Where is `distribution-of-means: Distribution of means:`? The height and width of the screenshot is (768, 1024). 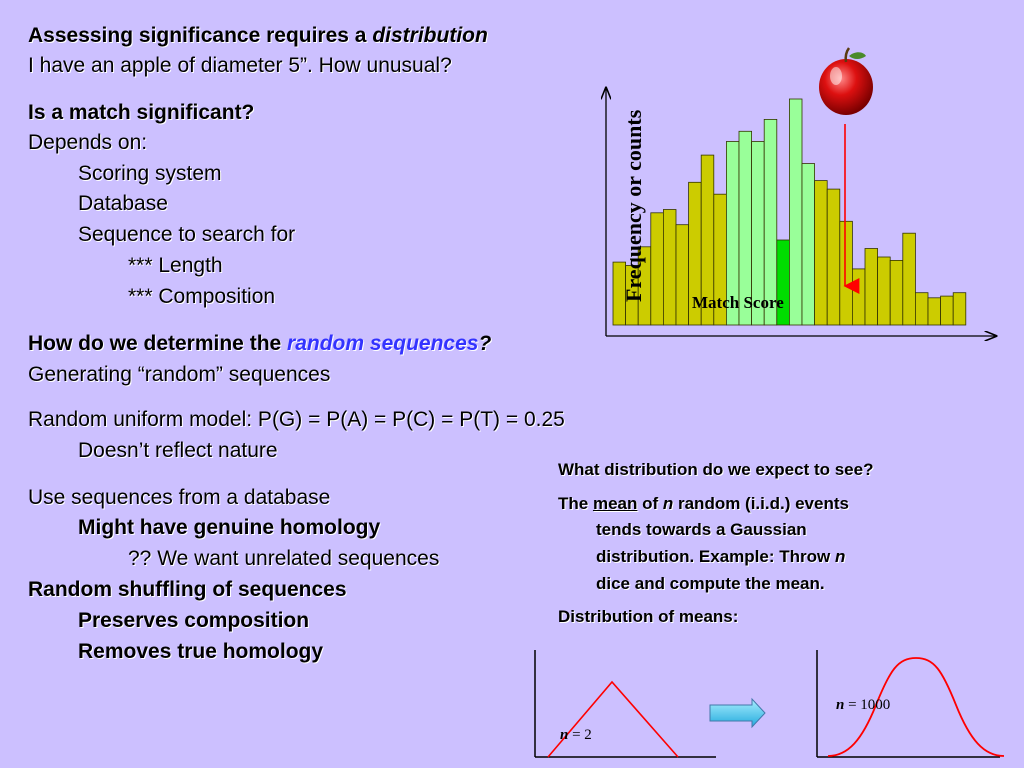
distribution-of-means: Distribution of means: is located at coordinates (648, 616).